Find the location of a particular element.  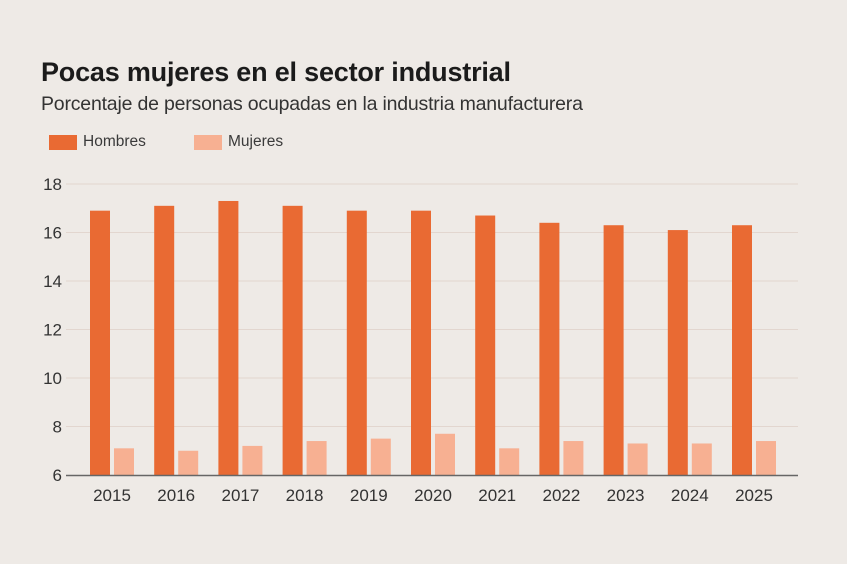

y-tick-label-12: 12 is located at coordinates (52, 330).